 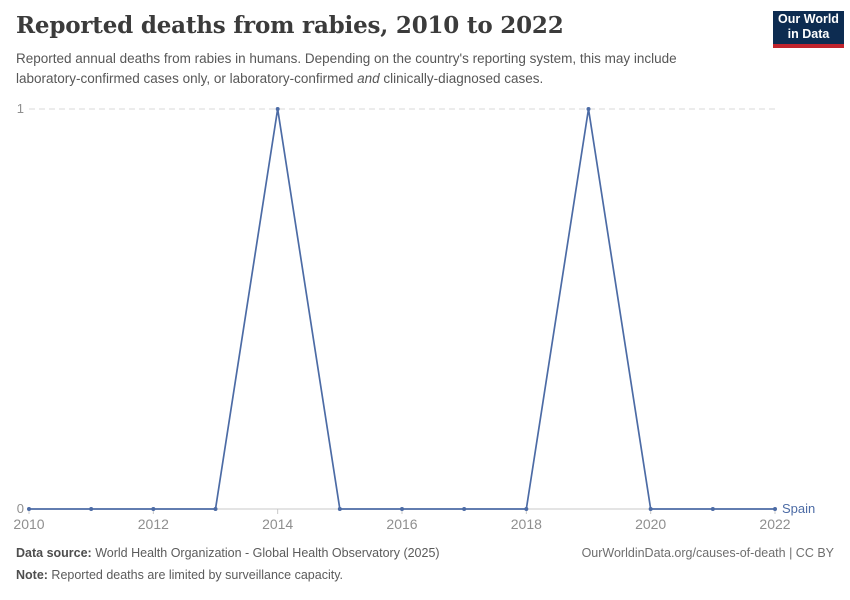 What do you see at coordinates (808, 19) in the screenshot?
I see `owid-logo-line1: Our World` at bounding box center [808, 19].